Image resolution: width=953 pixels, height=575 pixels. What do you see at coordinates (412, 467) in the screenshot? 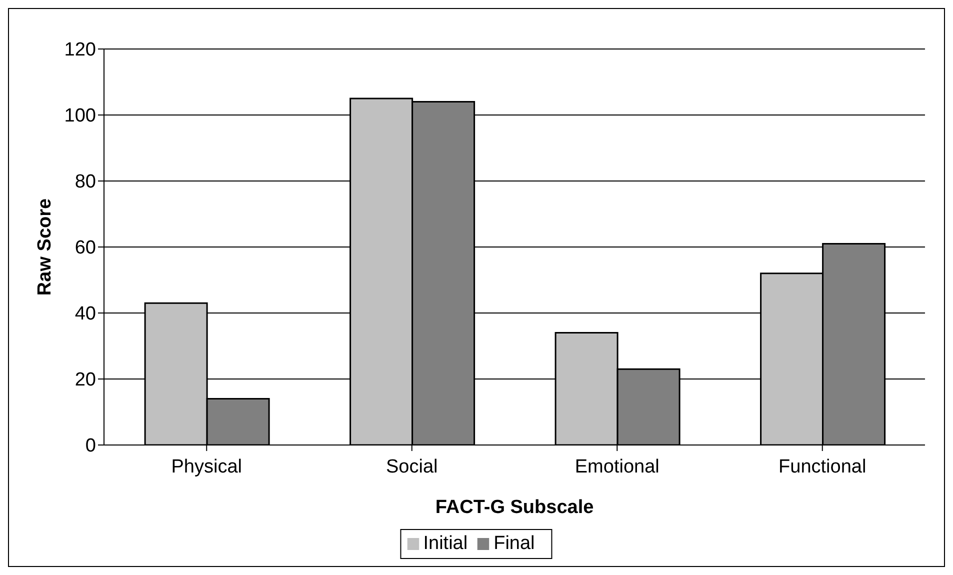
I see `x-tick-label: Social` at bounding box center [412, 467].